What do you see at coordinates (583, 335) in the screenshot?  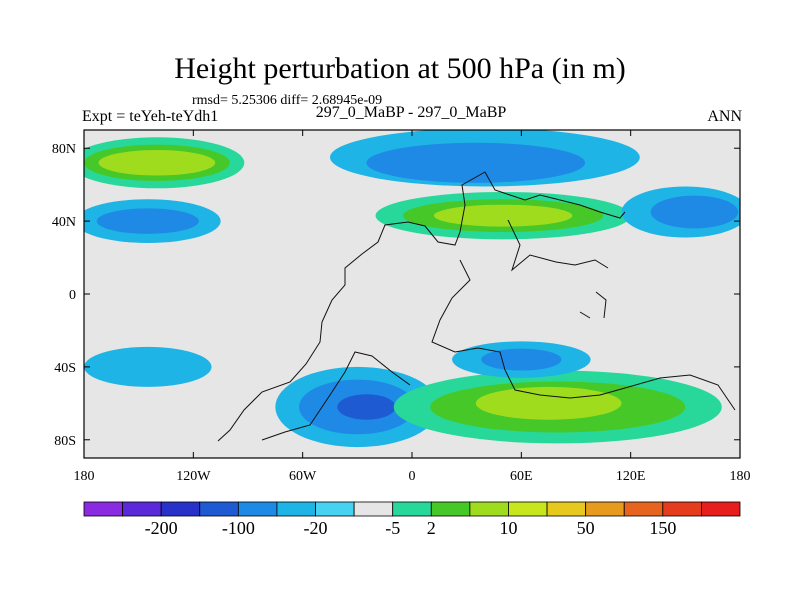 I see `coastline-africa` at bounding box center [583, 335].